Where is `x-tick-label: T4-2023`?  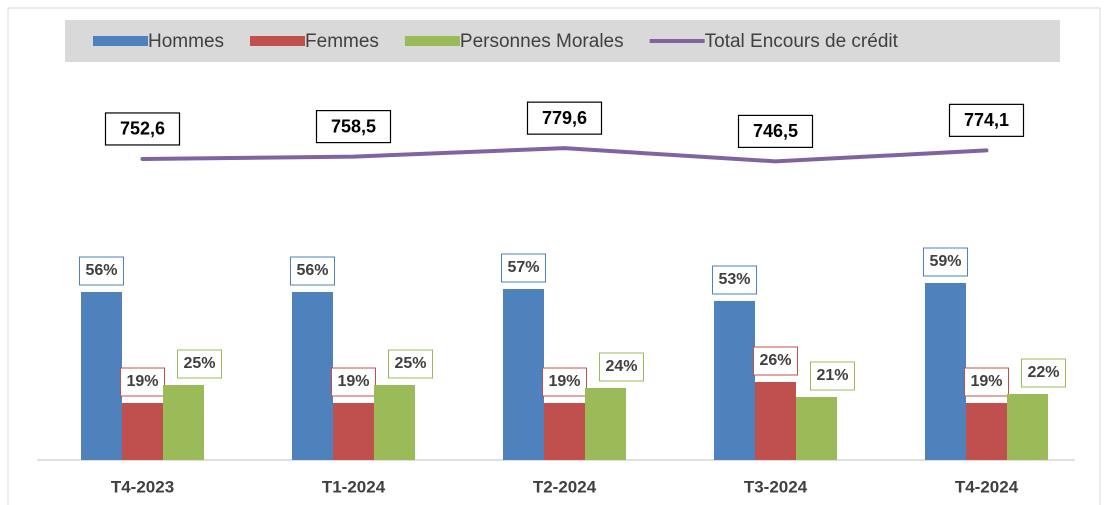 x-tick-label: T4-2023 is located at coordinates (142, 486).